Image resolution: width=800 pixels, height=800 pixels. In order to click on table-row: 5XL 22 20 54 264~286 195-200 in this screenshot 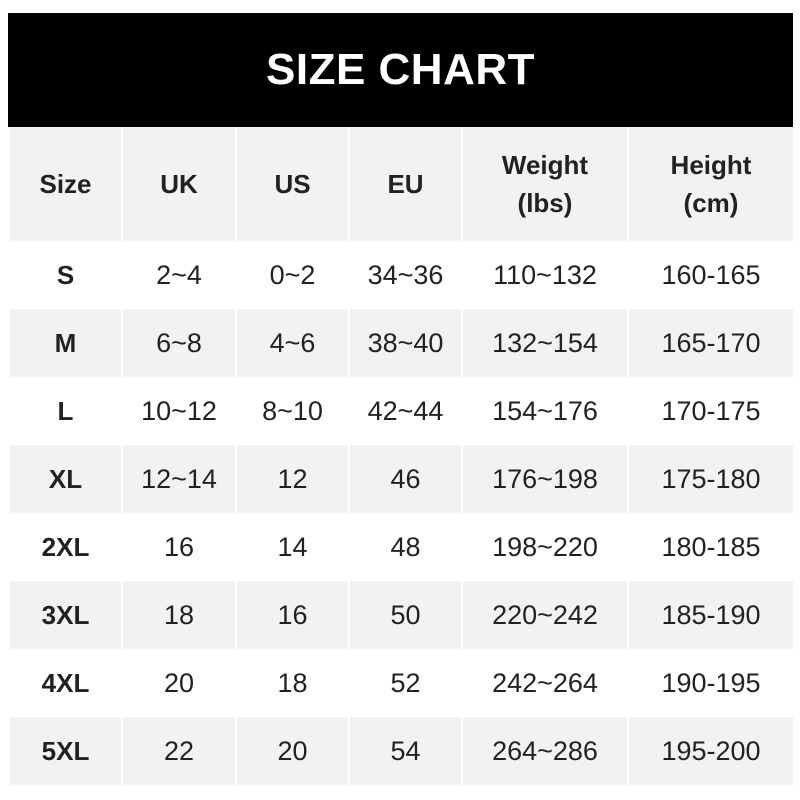, I will do `click(401, 751)`.